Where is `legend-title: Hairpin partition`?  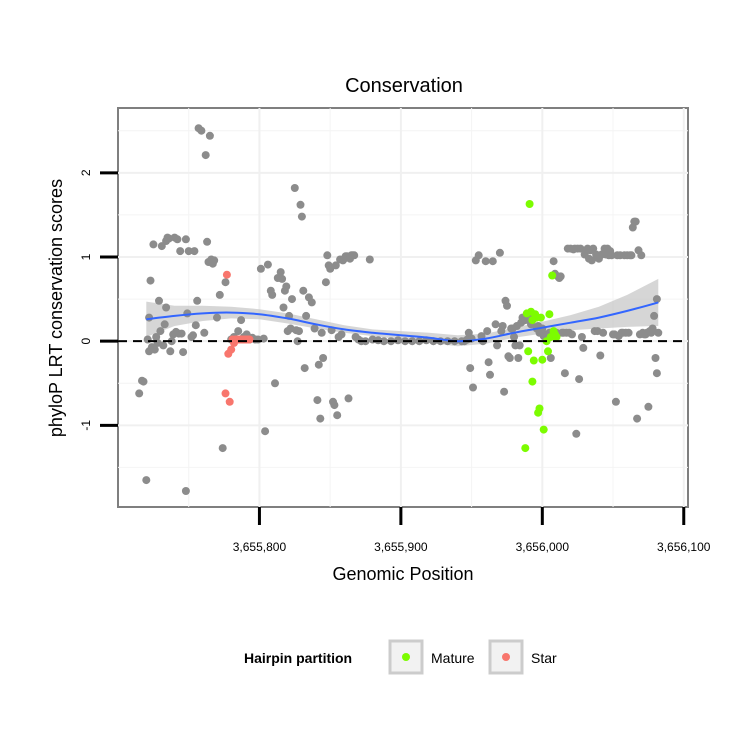
legend-title: Hairpin partition is located at coordinates (298, 658).